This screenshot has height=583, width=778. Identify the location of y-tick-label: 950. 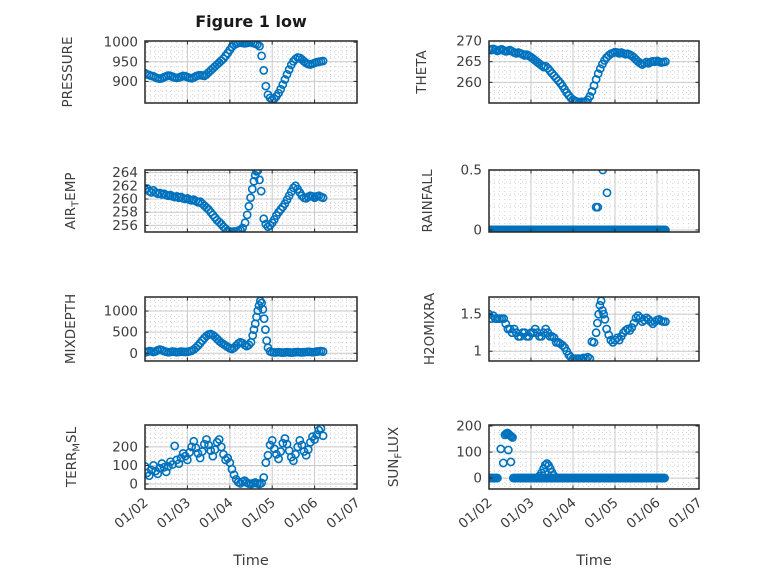
(125, 62).